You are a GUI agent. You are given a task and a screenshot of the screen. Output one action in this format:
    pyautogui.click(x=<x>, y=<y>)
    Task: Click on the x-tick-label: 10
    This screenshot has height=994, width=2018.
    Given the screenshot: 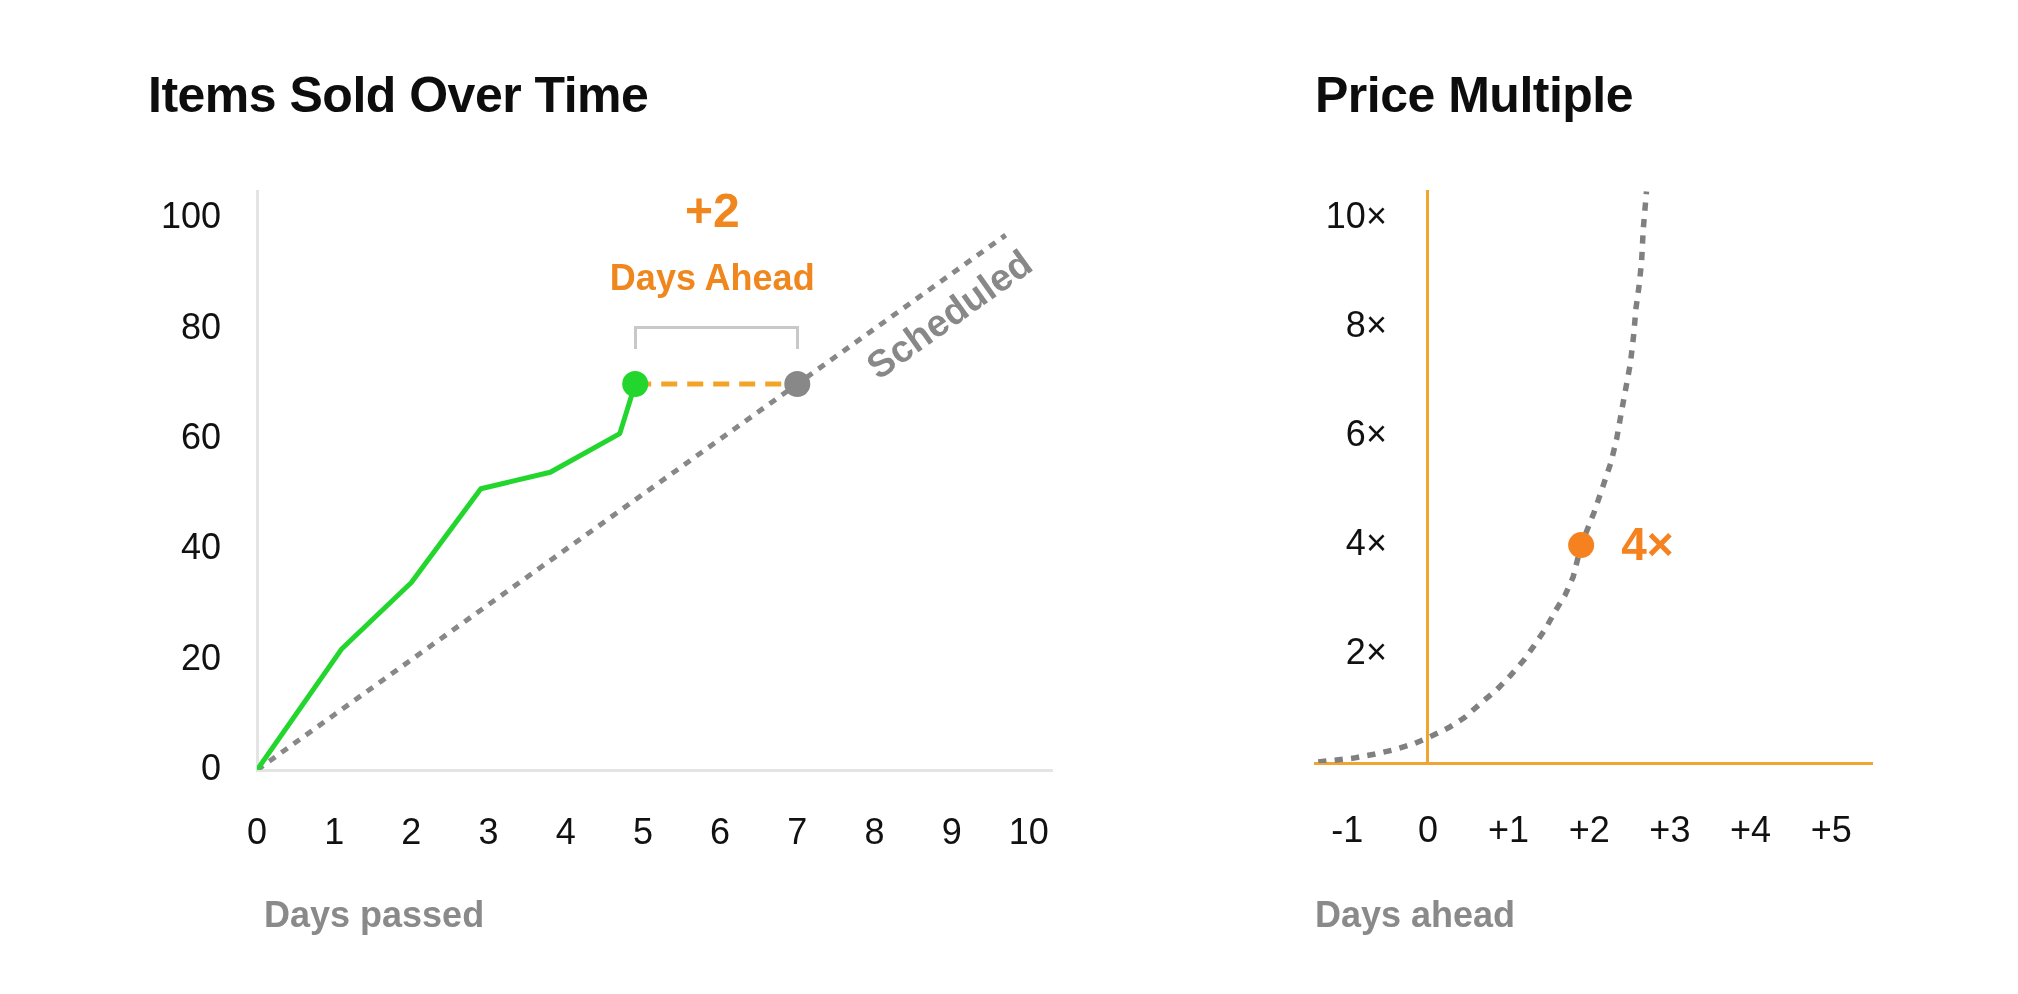 What is the action you would take?
    pyautogui.click(x=1028, y=831)
    